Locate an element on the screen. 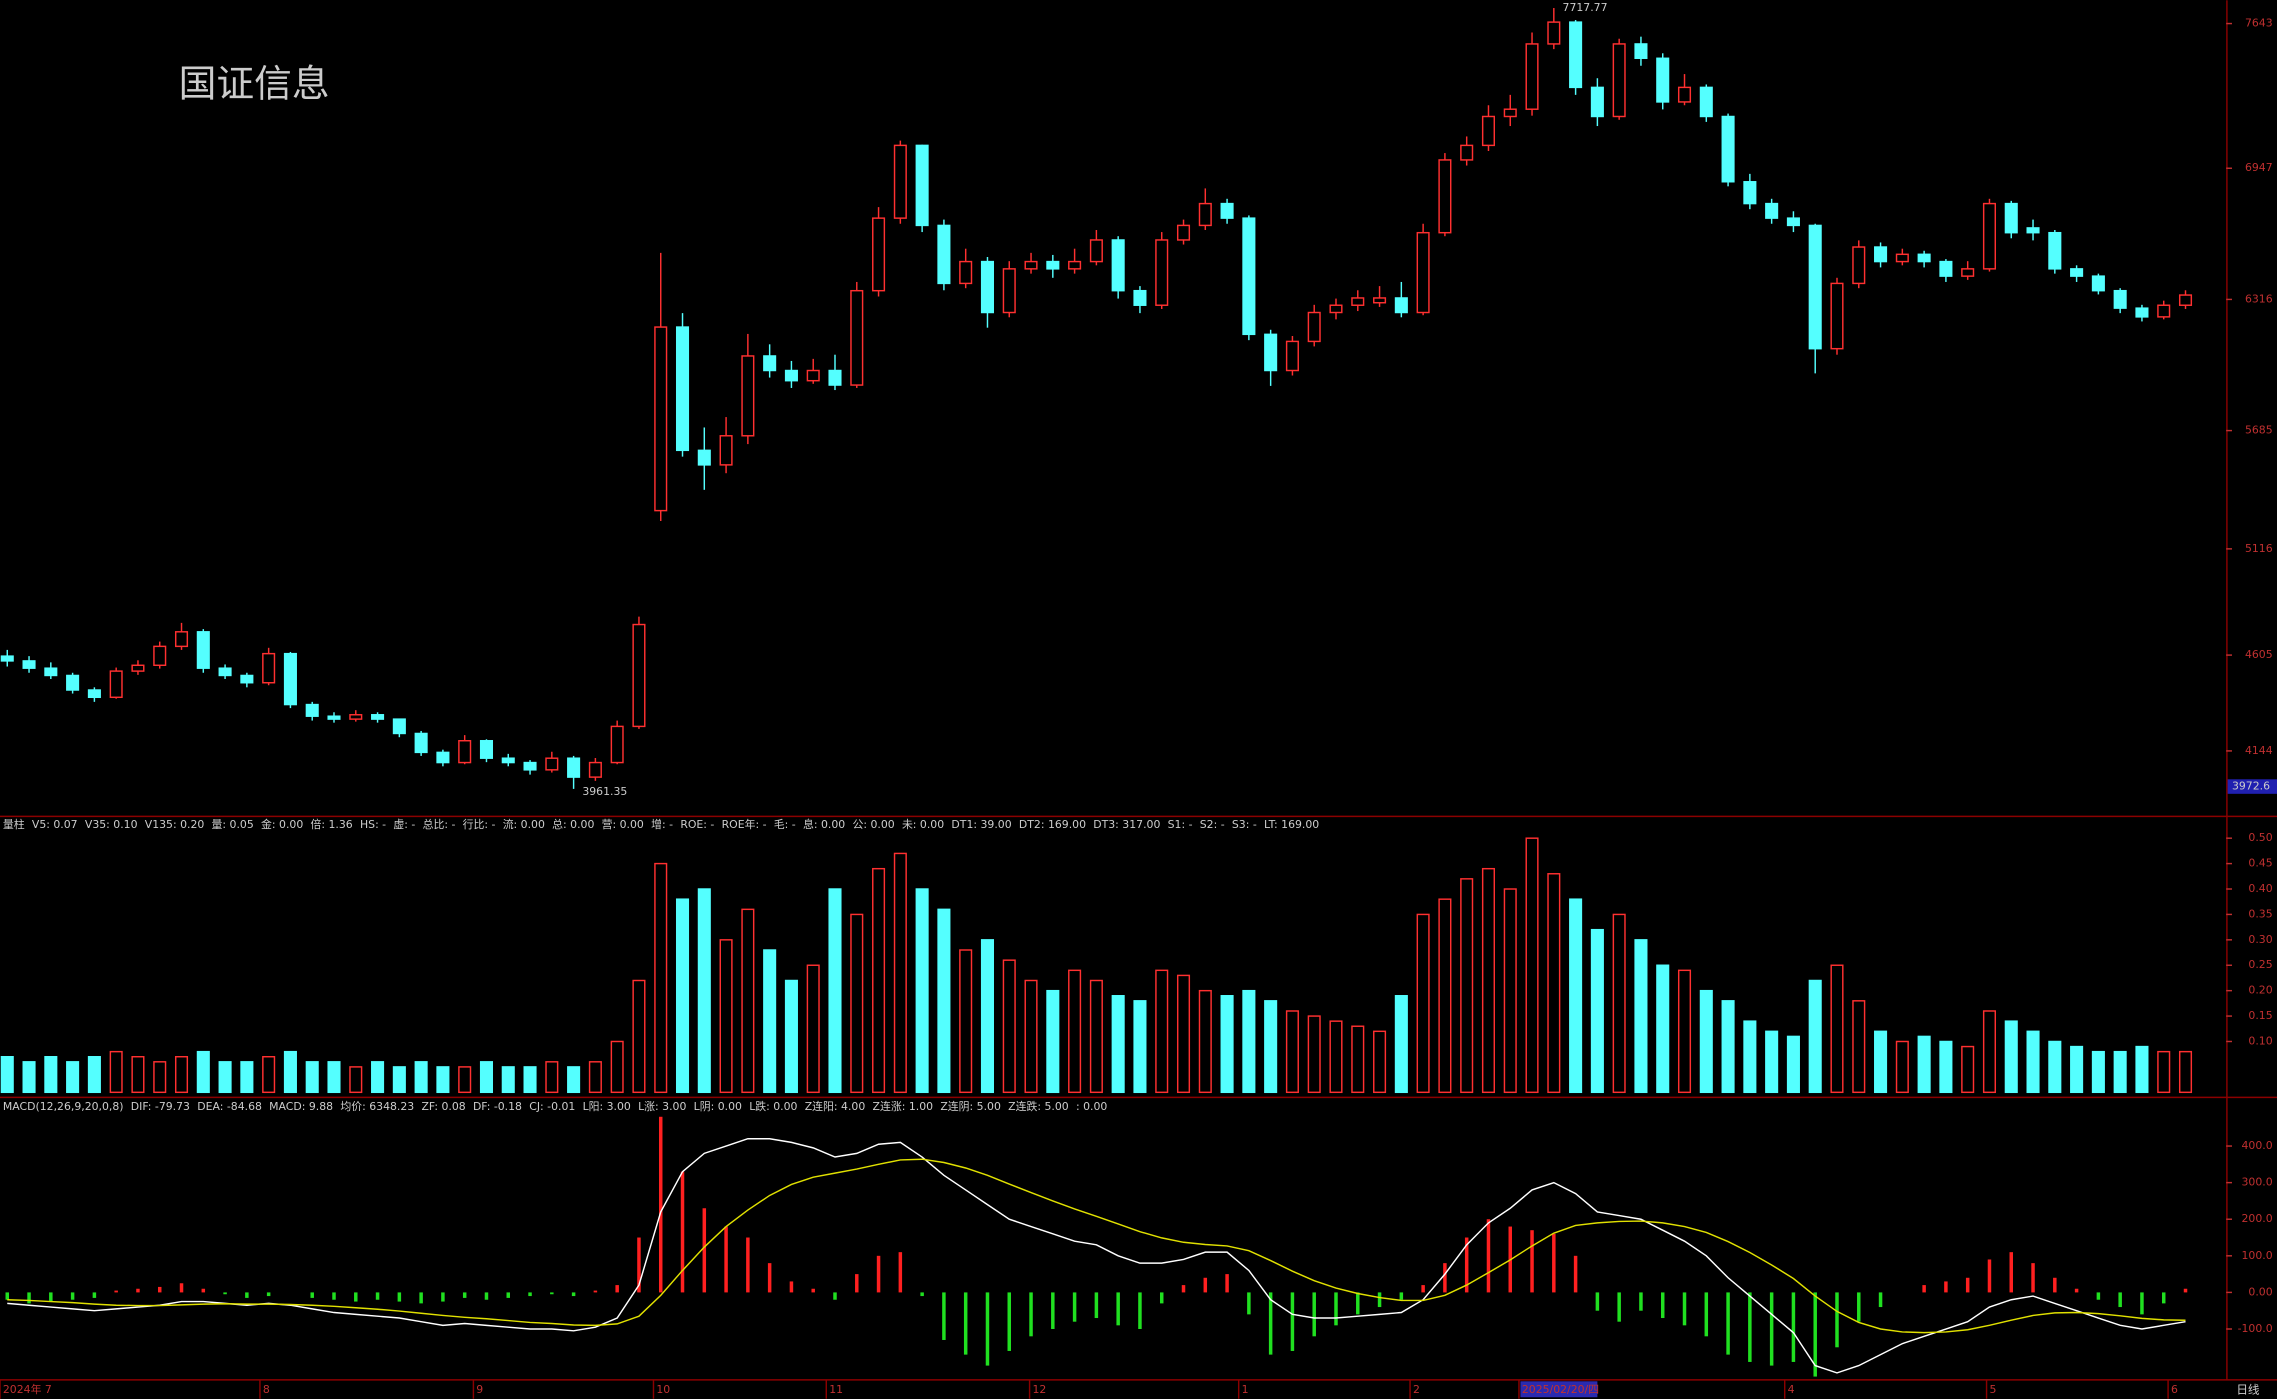  indicator-header: Z连阴: 5.00 is located at coordinates (970, 1106).